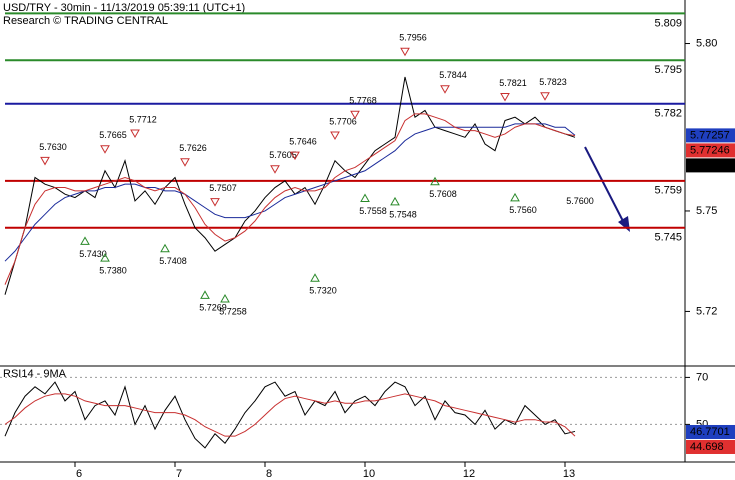 This screenshot has height=480, width=735. Describe the element at coordinates (363, 101) in the screenshot. I see `high-label: 5.7768` at that location.